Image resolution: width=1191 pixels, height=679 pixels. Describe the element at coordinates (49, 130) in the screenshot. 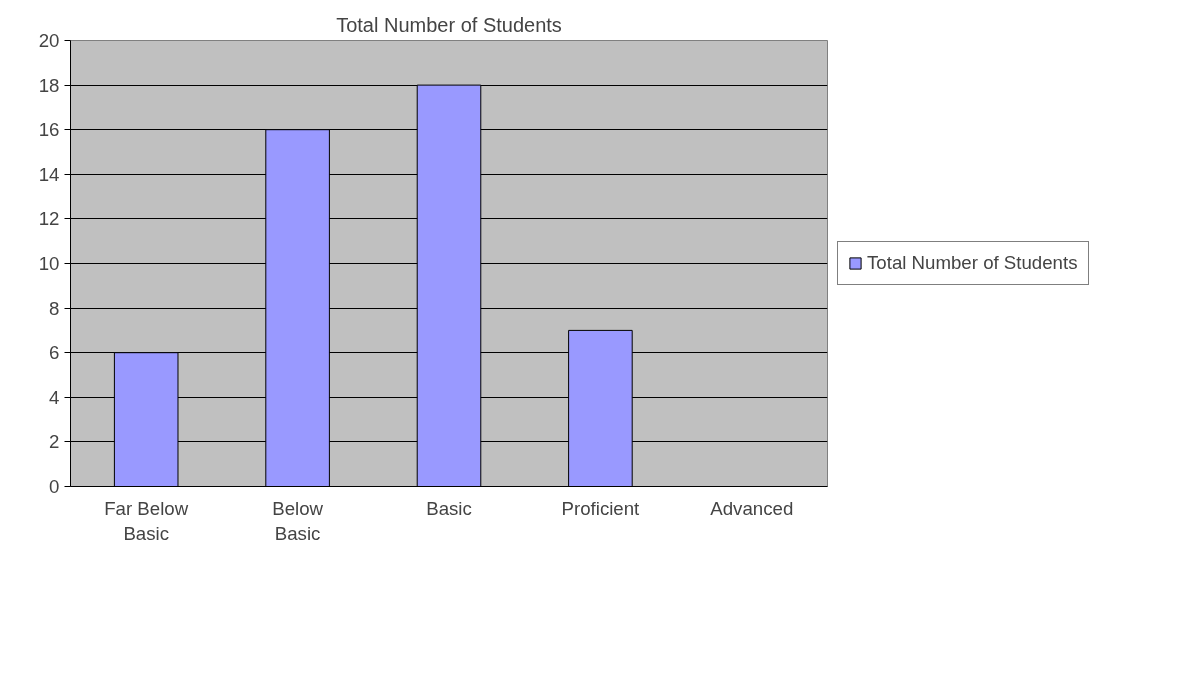

I see `y-tick-label: 16` at that location.